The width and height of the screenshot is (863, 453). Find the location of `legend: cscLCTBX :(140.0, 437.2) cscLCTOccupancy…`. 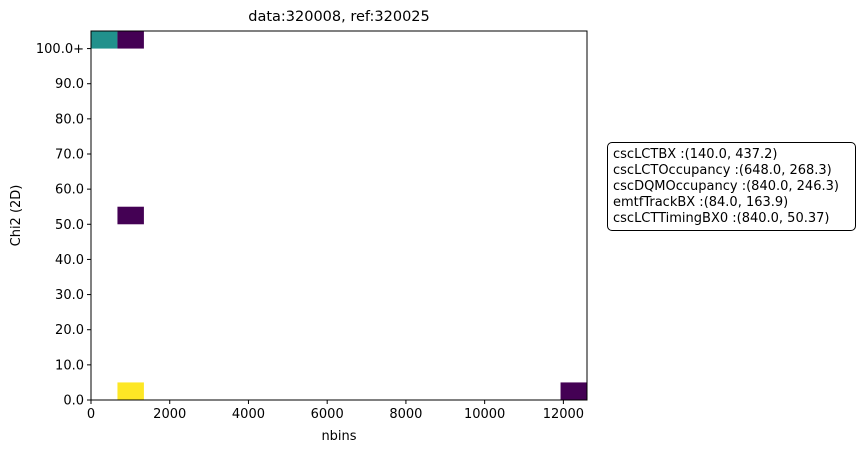

legend: cscLCTBX :(140.0, 437.2) cscLCTOccupancy… is located at coordinates (731, 186).